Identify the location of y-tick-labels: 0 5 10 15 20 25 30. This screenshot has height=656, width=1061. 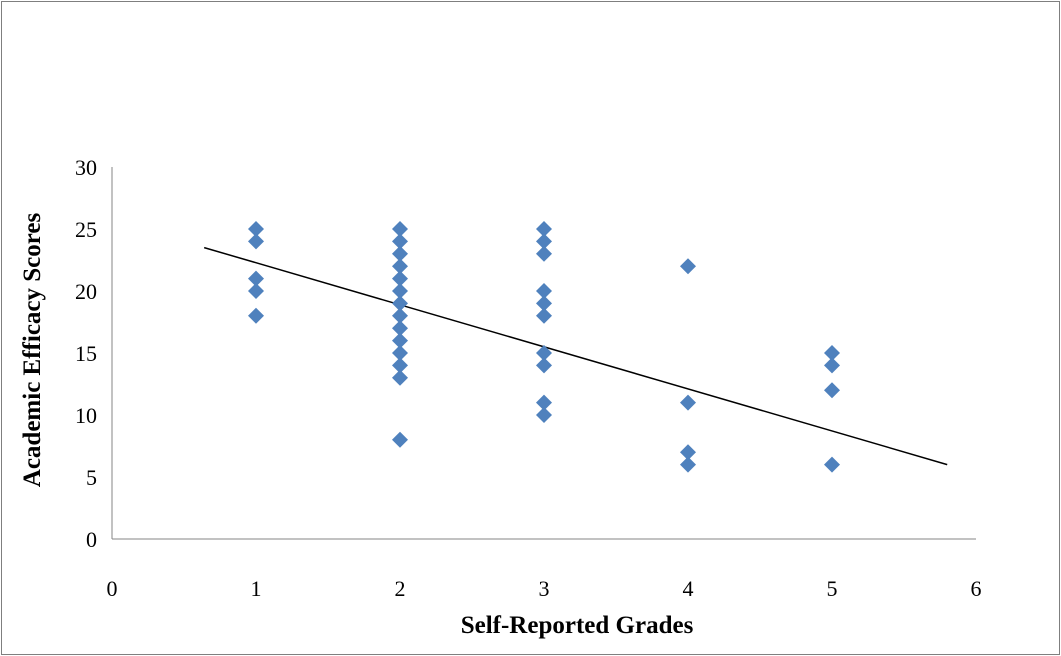
(86, 353).